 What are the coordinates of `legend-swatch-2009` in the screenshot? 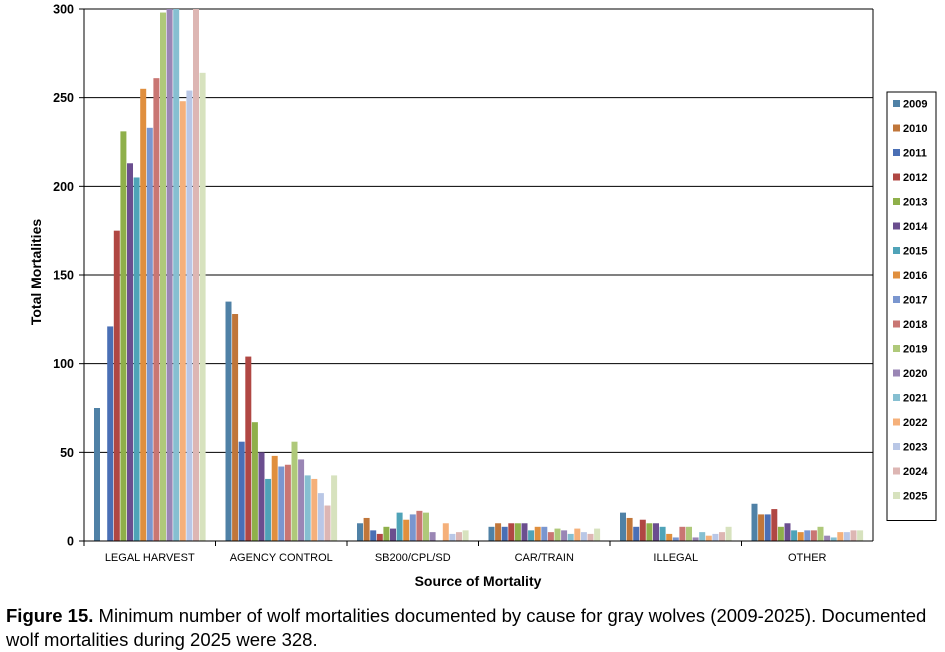 It's located at (896, 103).